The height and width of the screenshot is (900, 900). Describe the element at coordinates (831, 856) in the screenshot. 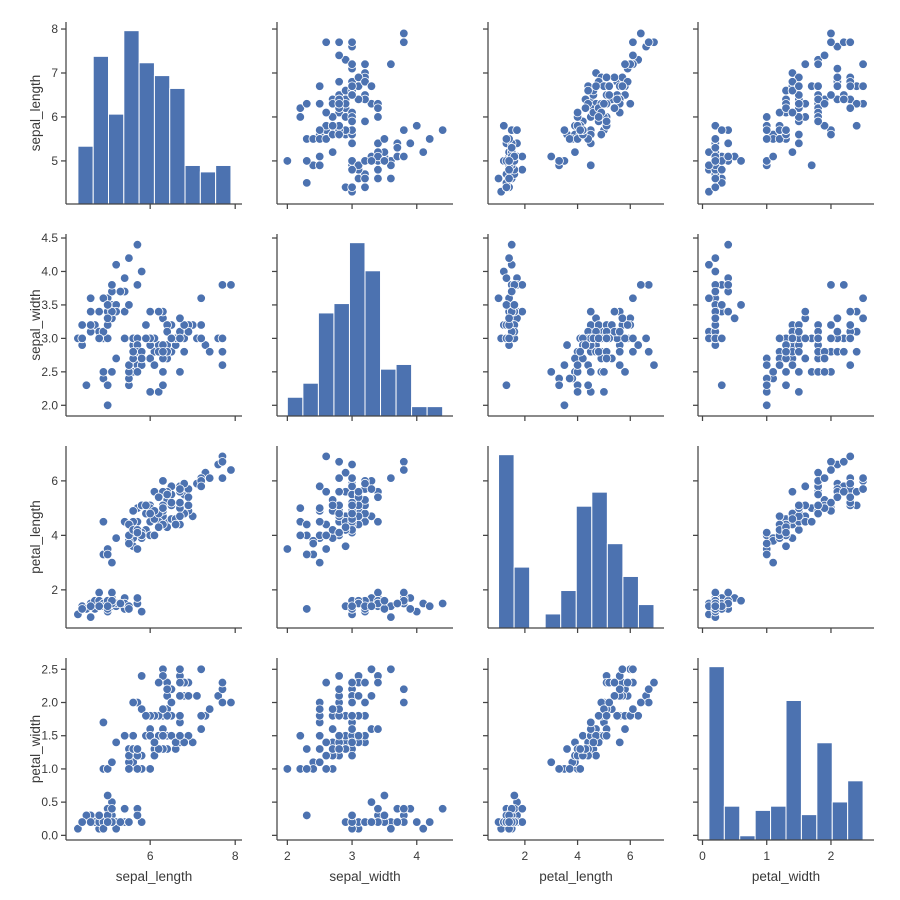

I see `x-tick-label: 2` at that location.